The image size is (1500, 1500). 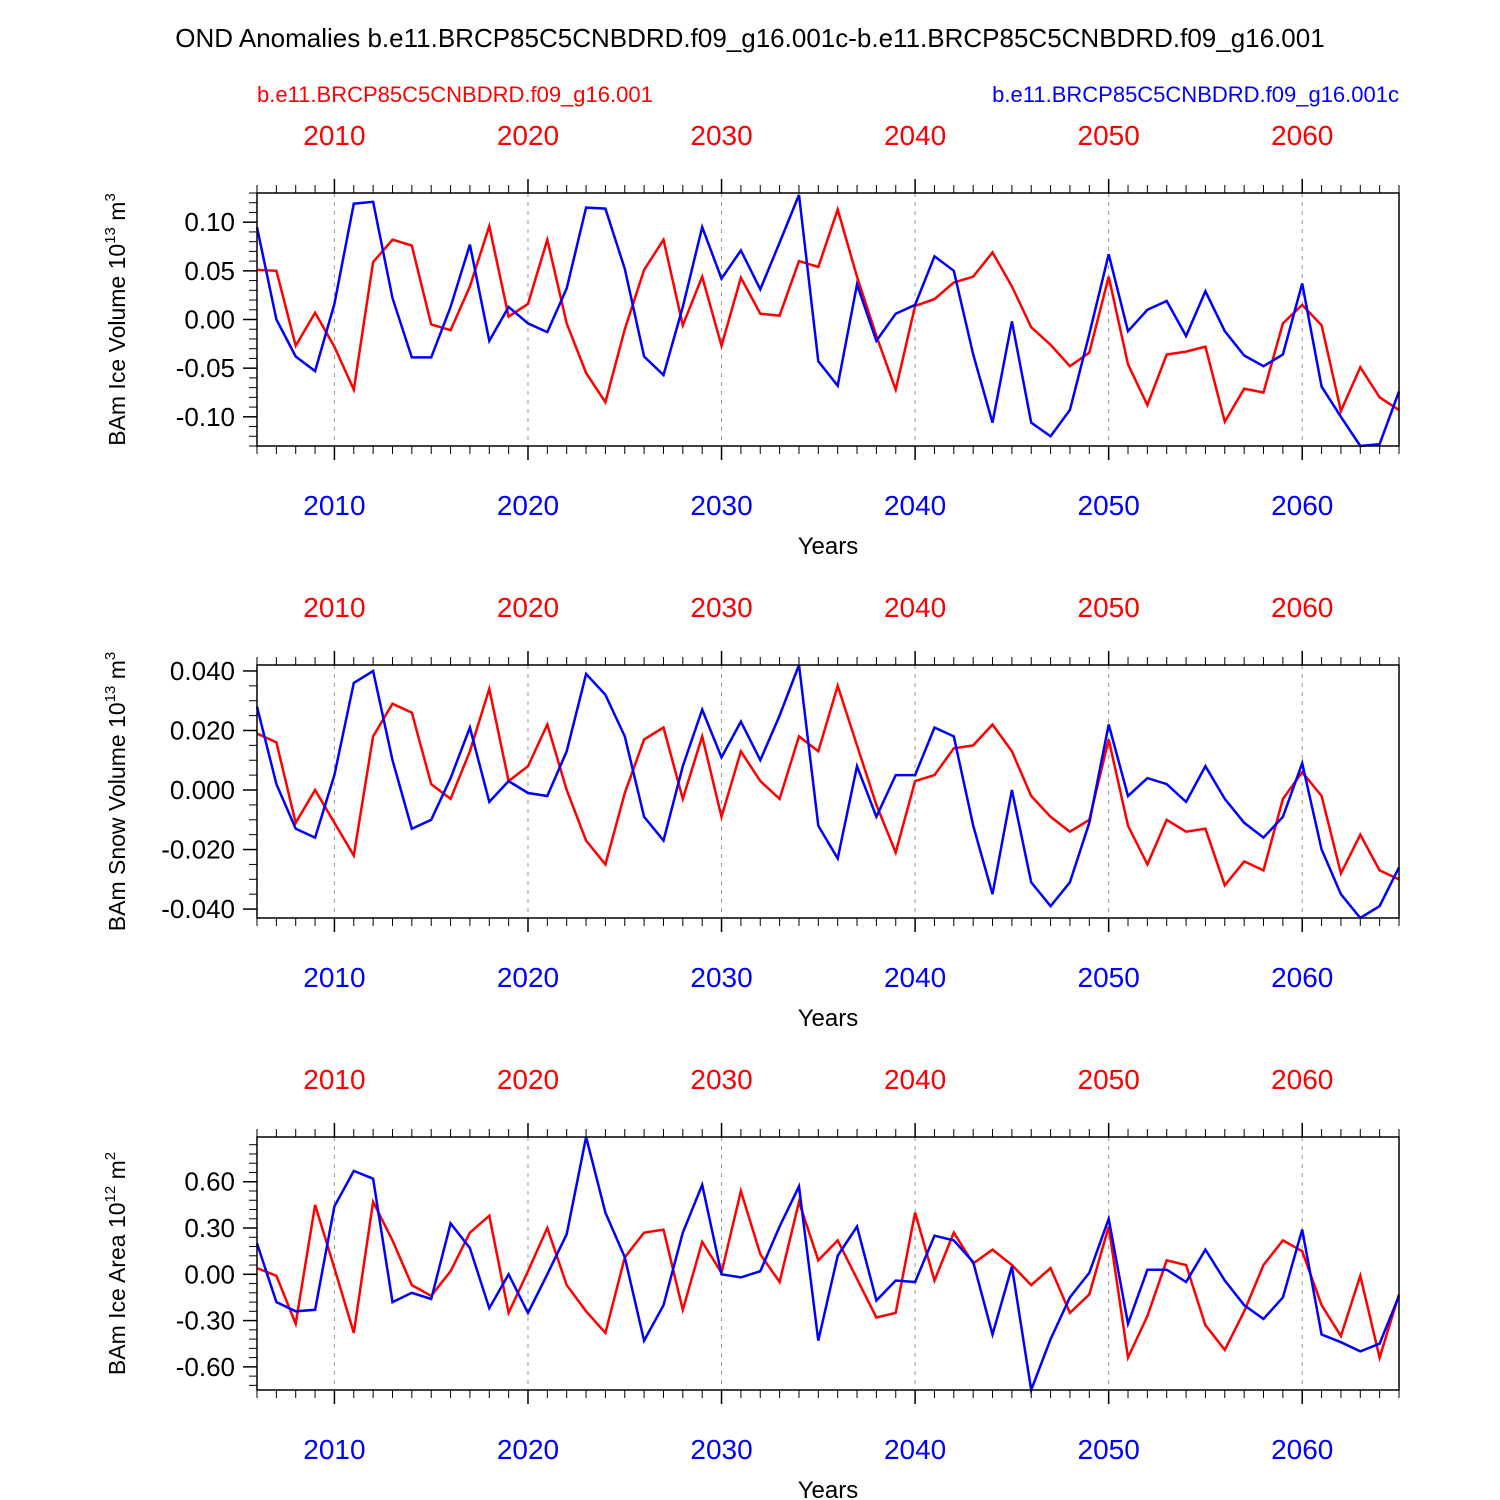 I want to click on y-axis-label-unit-exponent: 2, so click(x=110, y=1156).